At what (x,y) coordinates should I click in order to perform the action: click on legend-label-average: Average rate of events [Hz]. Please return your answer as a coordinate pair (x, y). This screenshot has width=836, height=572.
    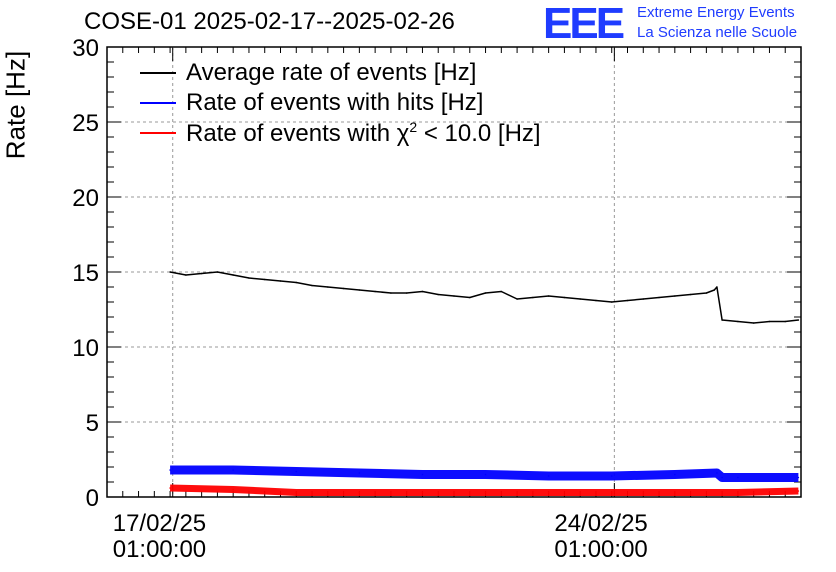
    Looking at the image, I should click on (331, 72).